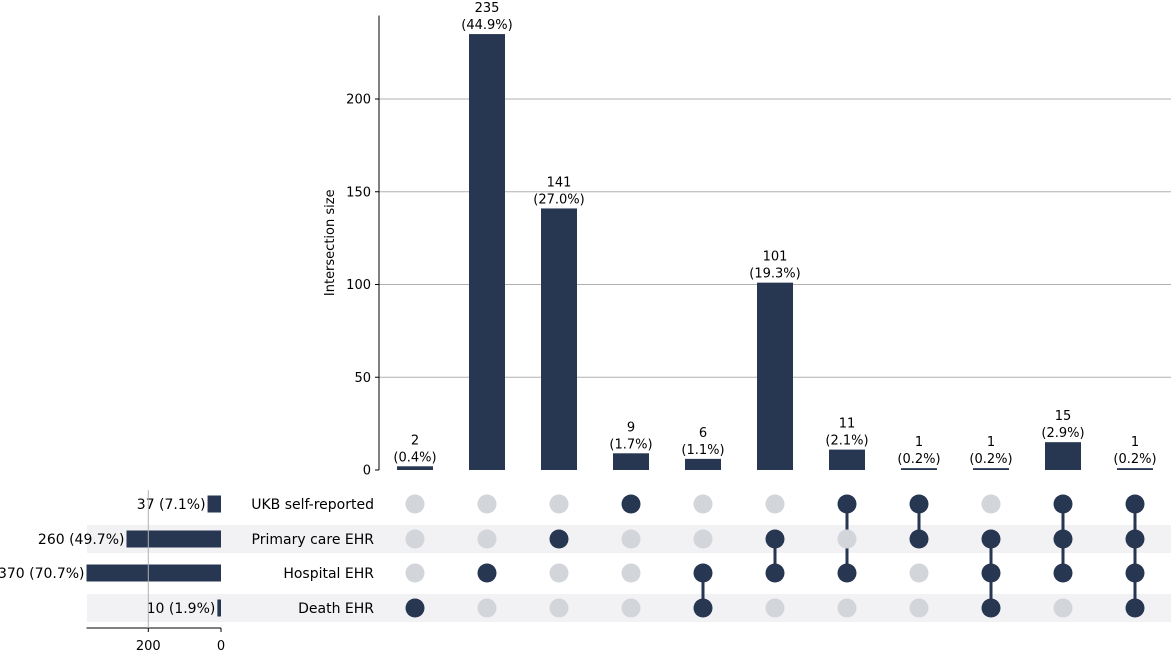  I want to click on y-tick-label: 0, so click(367, 471).